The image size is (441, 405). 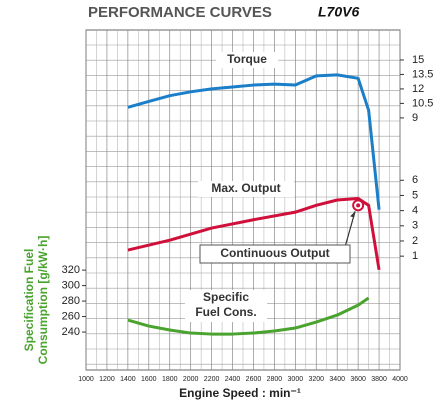 I want to click on y3-tick-label: 9, so click(x=415, y=118).